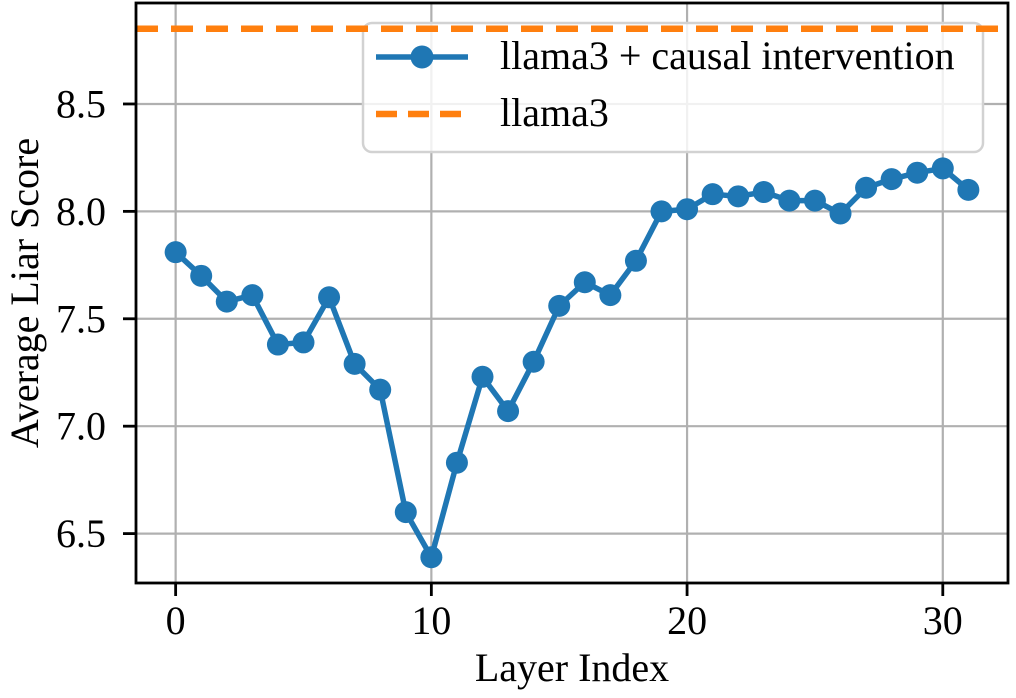 Image resolution: width=1016 pixels, height=698 pixels. I want to click on x-tick-label: 10, so click(431, 620).